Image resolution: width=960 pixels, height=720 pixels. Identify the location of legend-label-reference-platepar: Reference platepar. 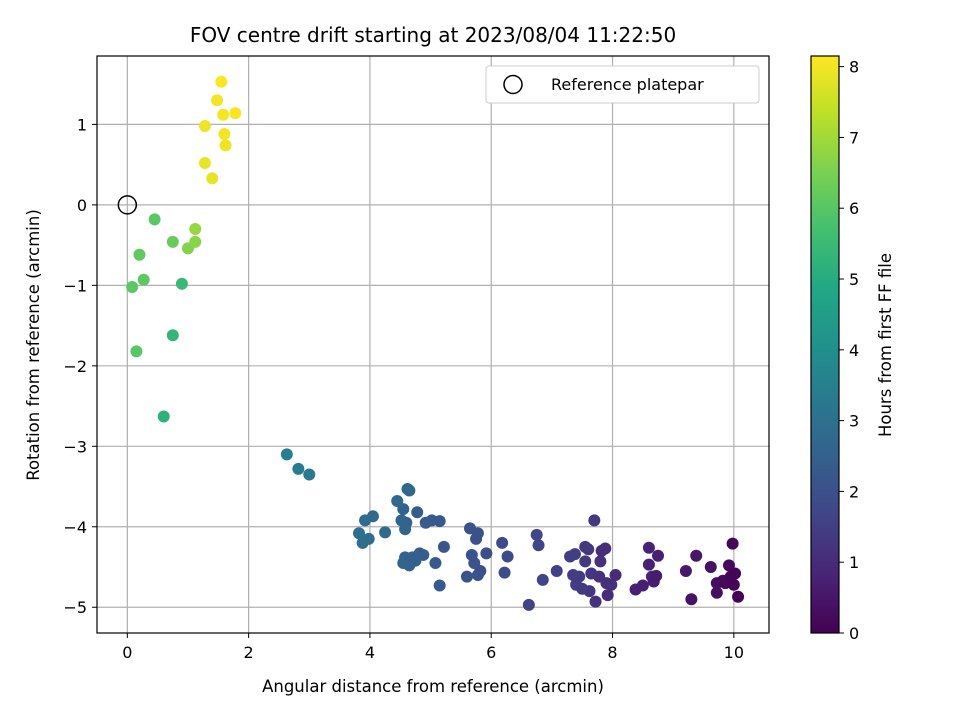
(627, 84).